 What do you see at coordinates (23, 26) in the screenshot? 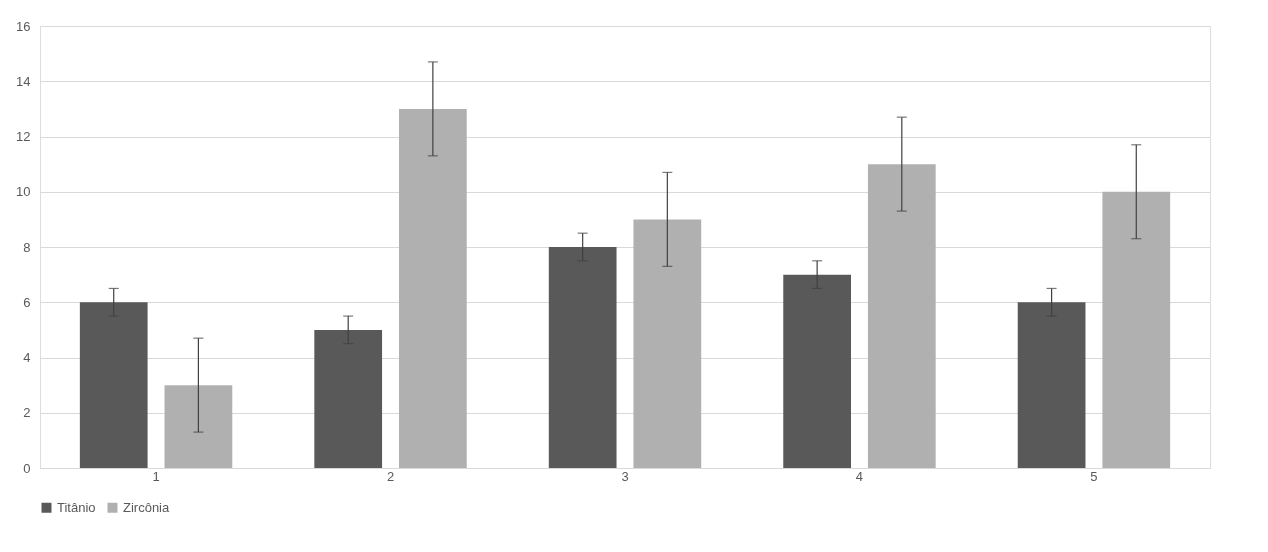
I see `y-tick-label: 16` at bounding box center [23, 26].